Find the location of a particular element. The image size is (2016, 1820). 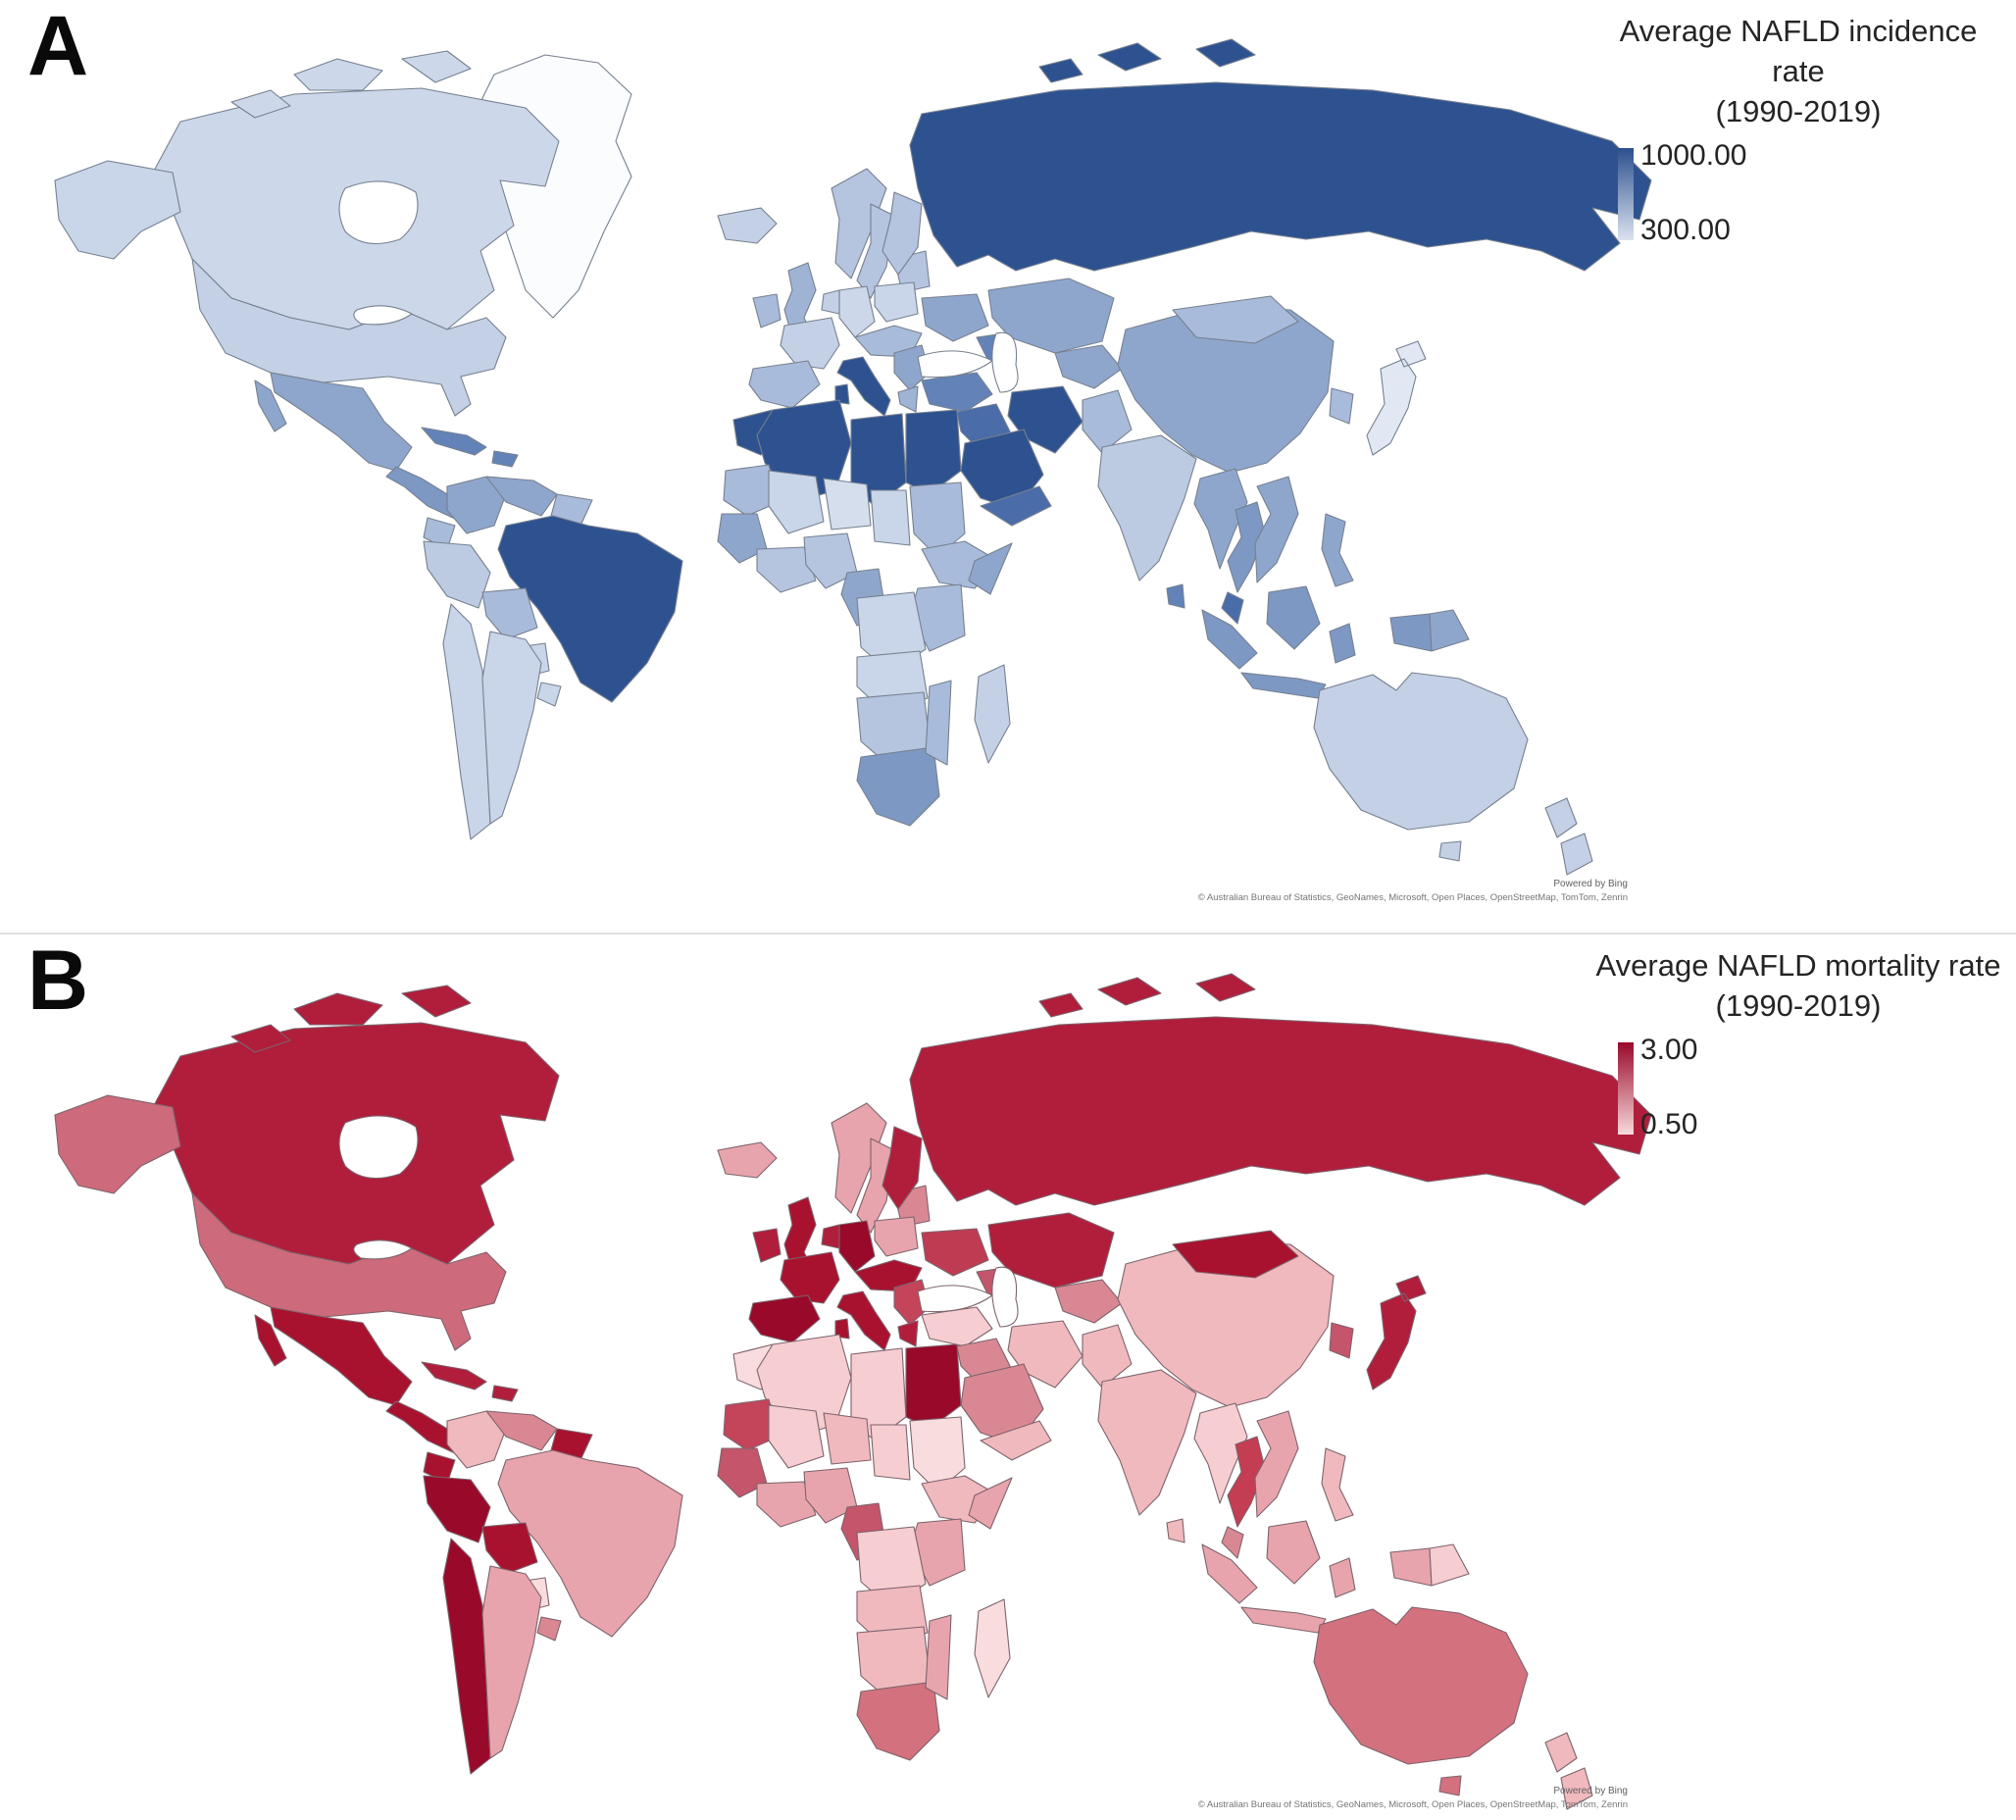

region-iceland: Iceland is located at coordinates (747, 1160).